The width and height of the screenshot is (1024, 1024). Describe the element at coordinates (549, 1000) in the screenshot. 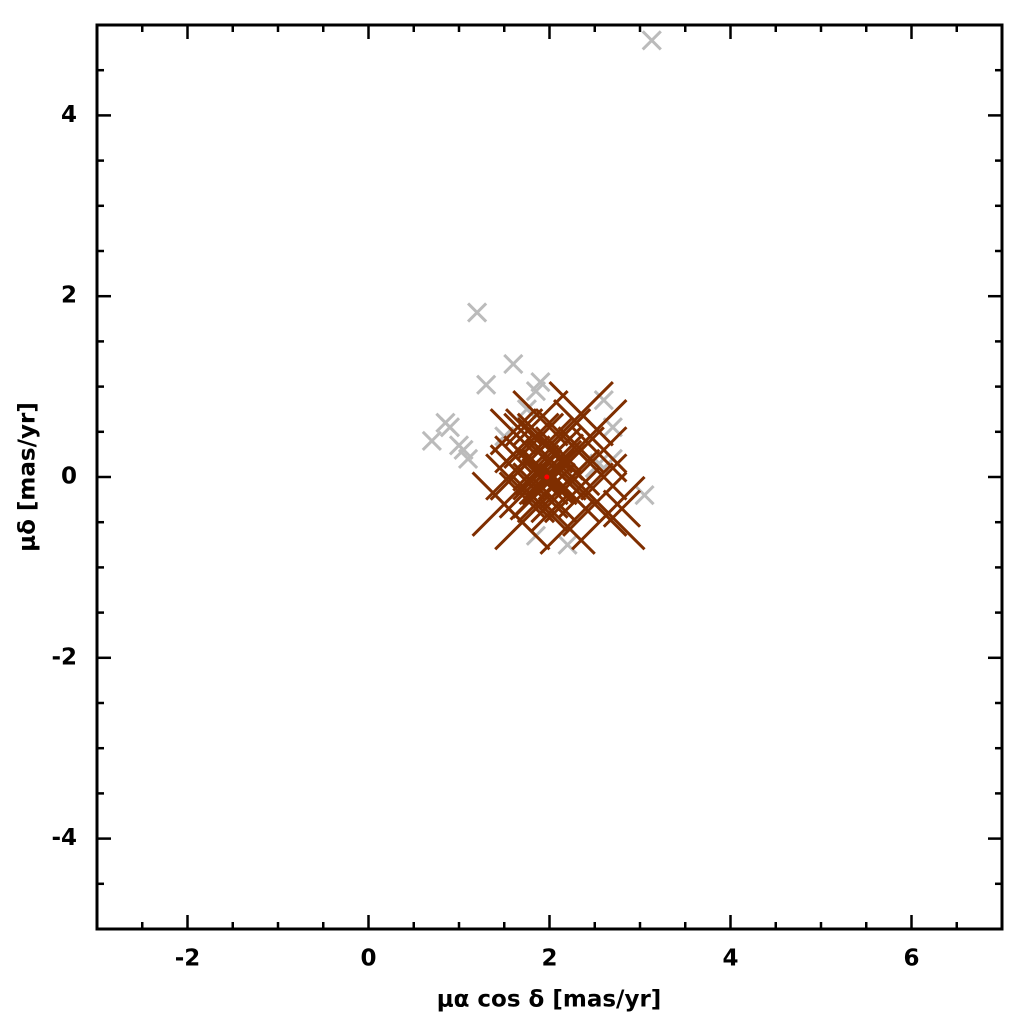

I see `x-axis-label: μα cos δ [mas/yr]` at that location.